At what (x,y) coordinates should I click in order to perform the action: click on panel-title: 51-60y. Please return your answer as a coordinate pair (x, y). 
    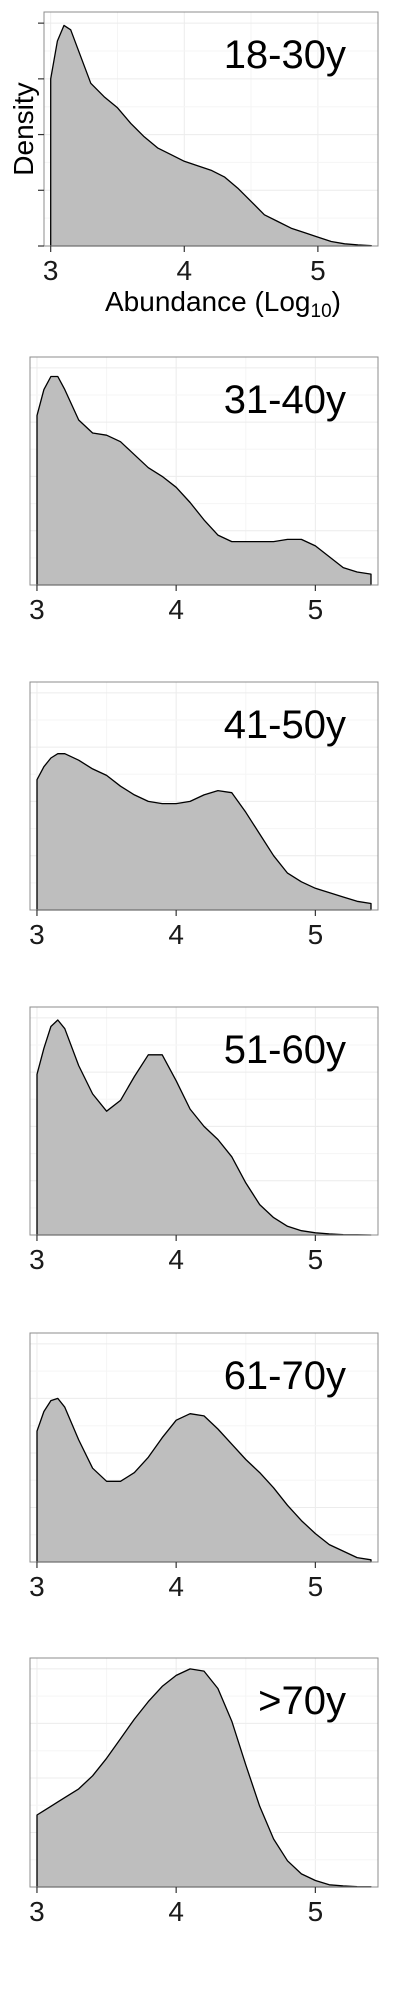
    Looking at the image, I should click on (285, 1050).